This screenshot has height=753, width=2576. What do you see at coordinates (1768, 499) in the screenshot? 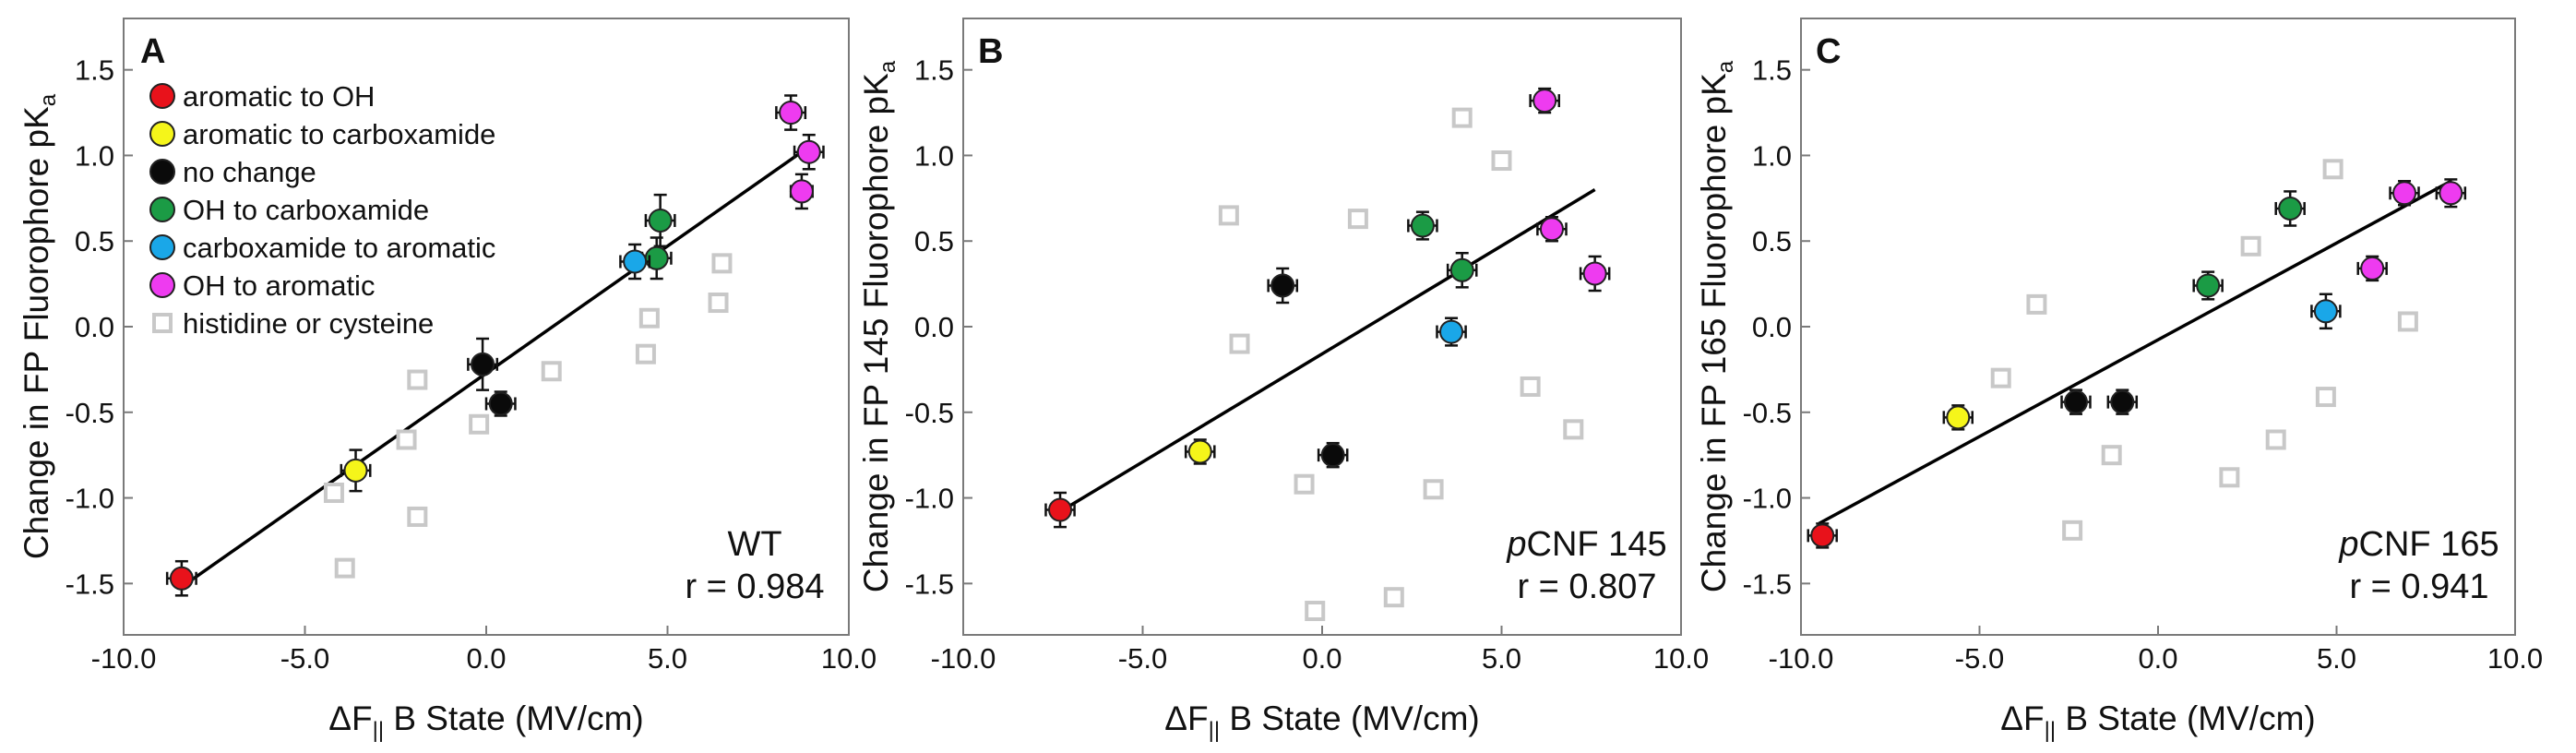
I see `y-tick-label-c-1: -1.0` at bounding box center [1768, 499].